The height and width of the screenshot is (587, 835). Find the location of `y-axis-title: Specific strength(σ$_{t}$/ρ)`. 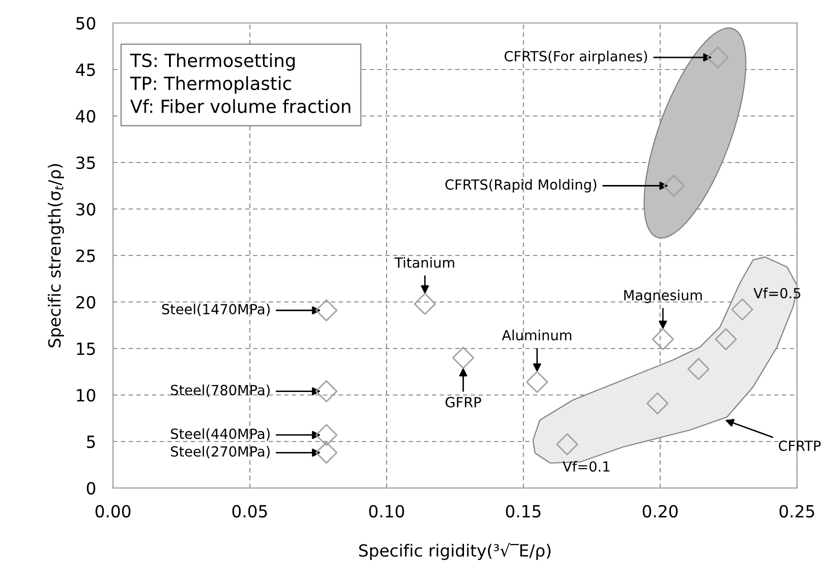

y-axis-title: Specific strength(σ$_{t}$/ρ) is located at coordinates (56, 256).